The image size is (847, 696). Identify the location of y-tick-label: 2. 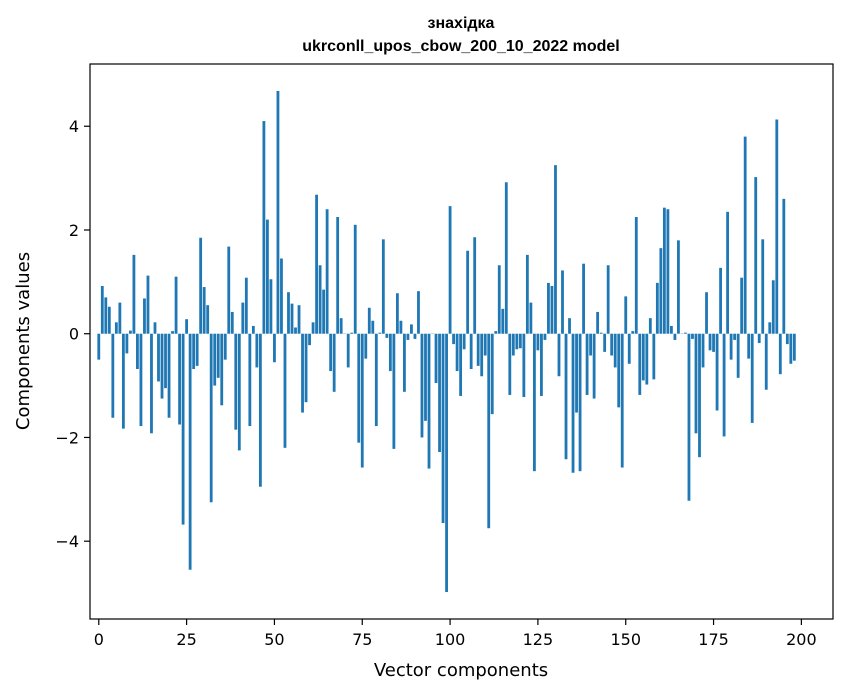
(74, 230).